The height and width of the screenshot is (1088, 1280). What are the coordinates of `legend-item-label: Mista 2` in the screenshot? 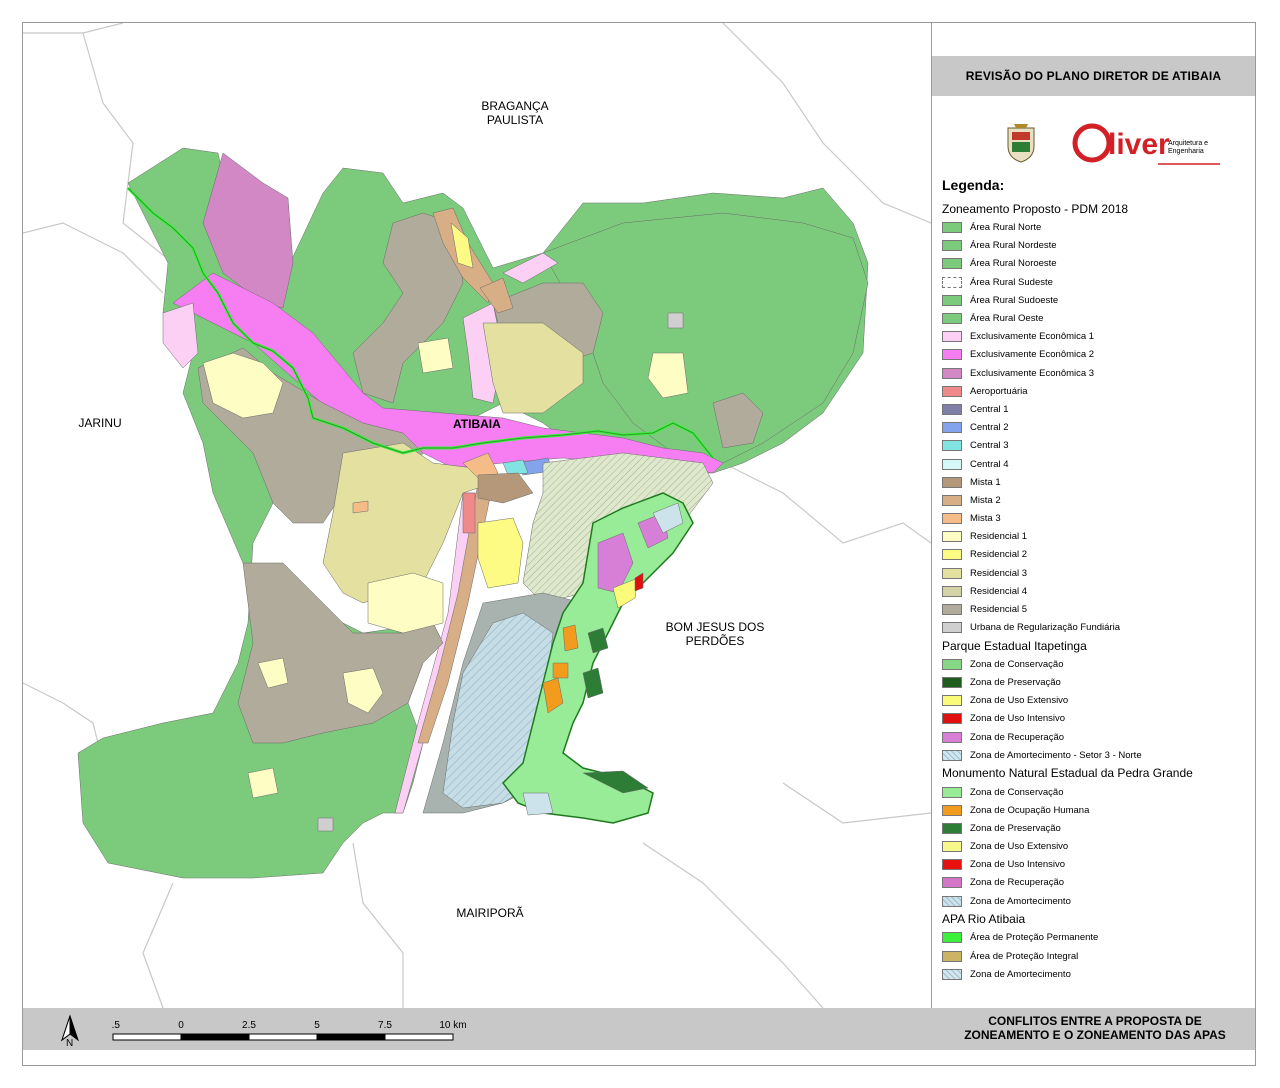 It's located at (985, 500).